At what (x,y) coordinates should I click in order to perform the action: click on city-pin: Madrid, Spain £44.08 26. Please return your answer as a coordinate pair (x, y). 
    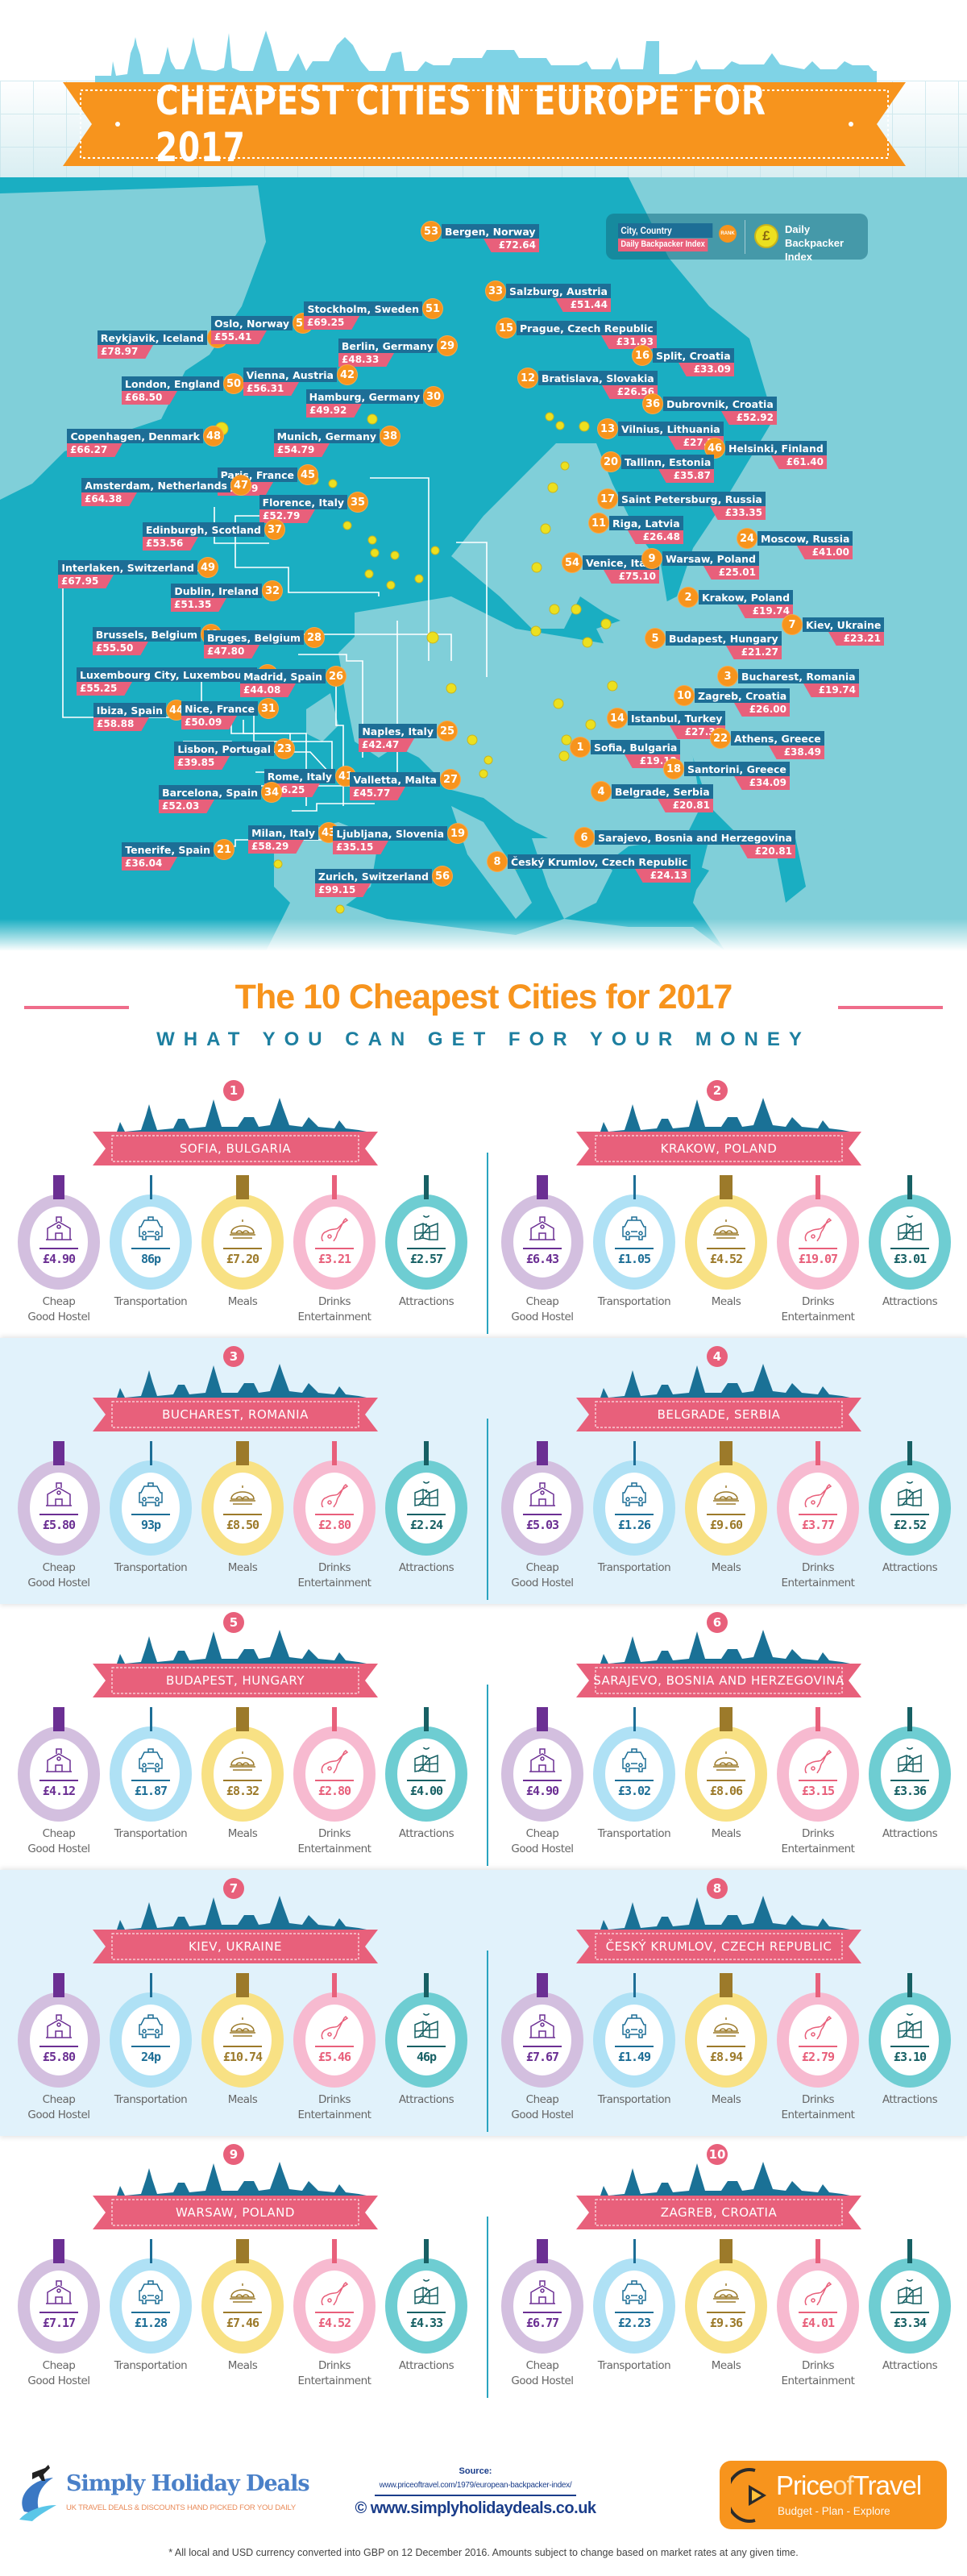
    Looking at the image, I should click on (293, 682).